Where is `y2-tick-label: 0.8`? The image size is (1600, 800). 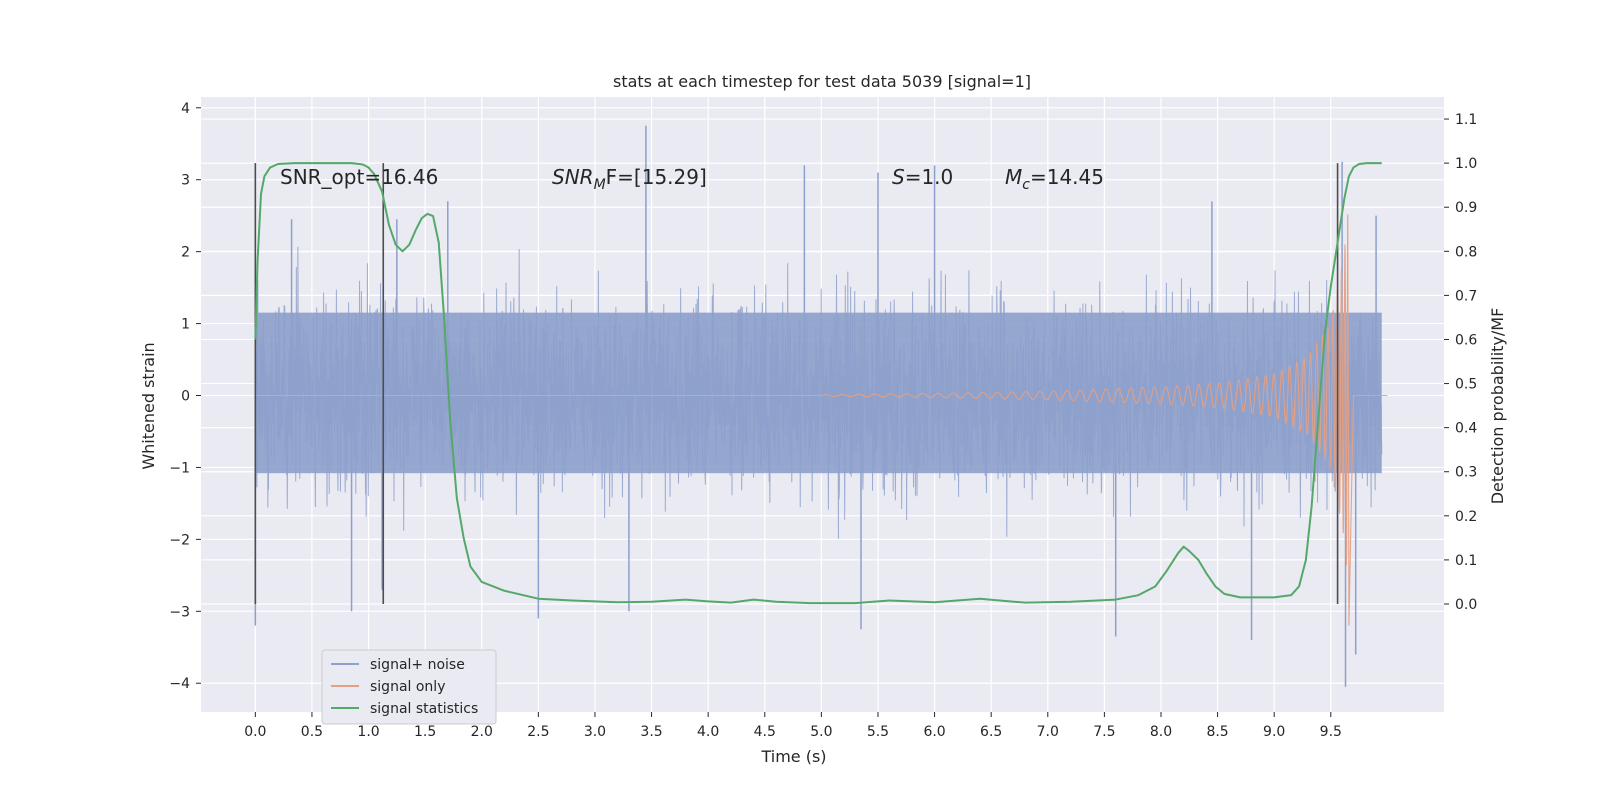 y2-tick-label: 0.8 is located at coordinates (1466, 252).